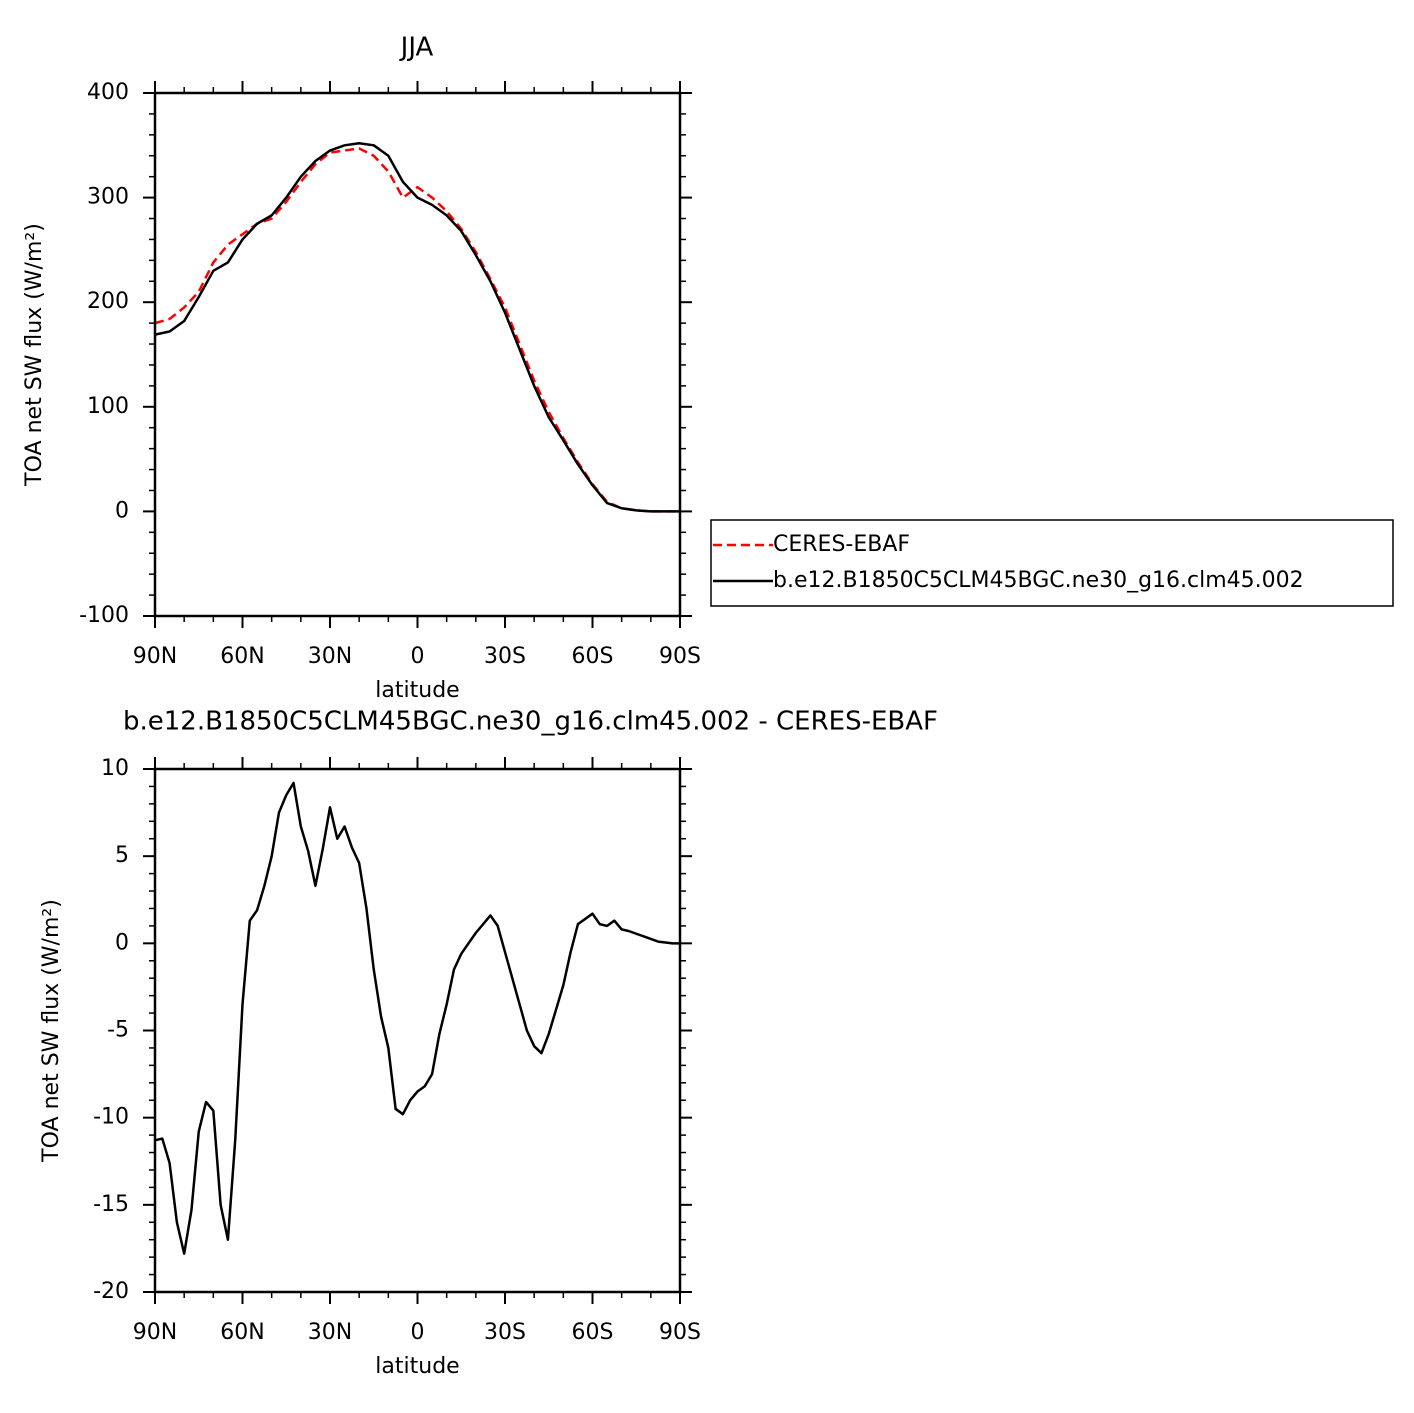  Describe the element at coordinates (1038, 580) in the screenshot. I see `legend-label: b.e12.B1850C5CLM45BGC.ne30_g16.clm45.002` at that location.